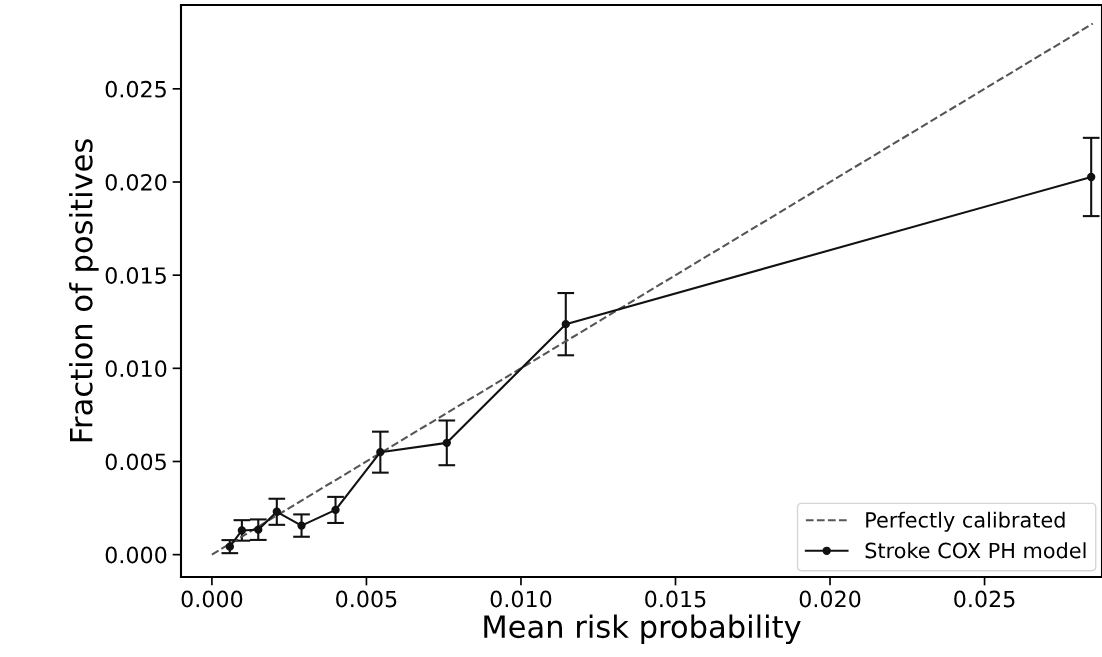  I want to click on y-tick-label: 0.020, so click(136, 182).